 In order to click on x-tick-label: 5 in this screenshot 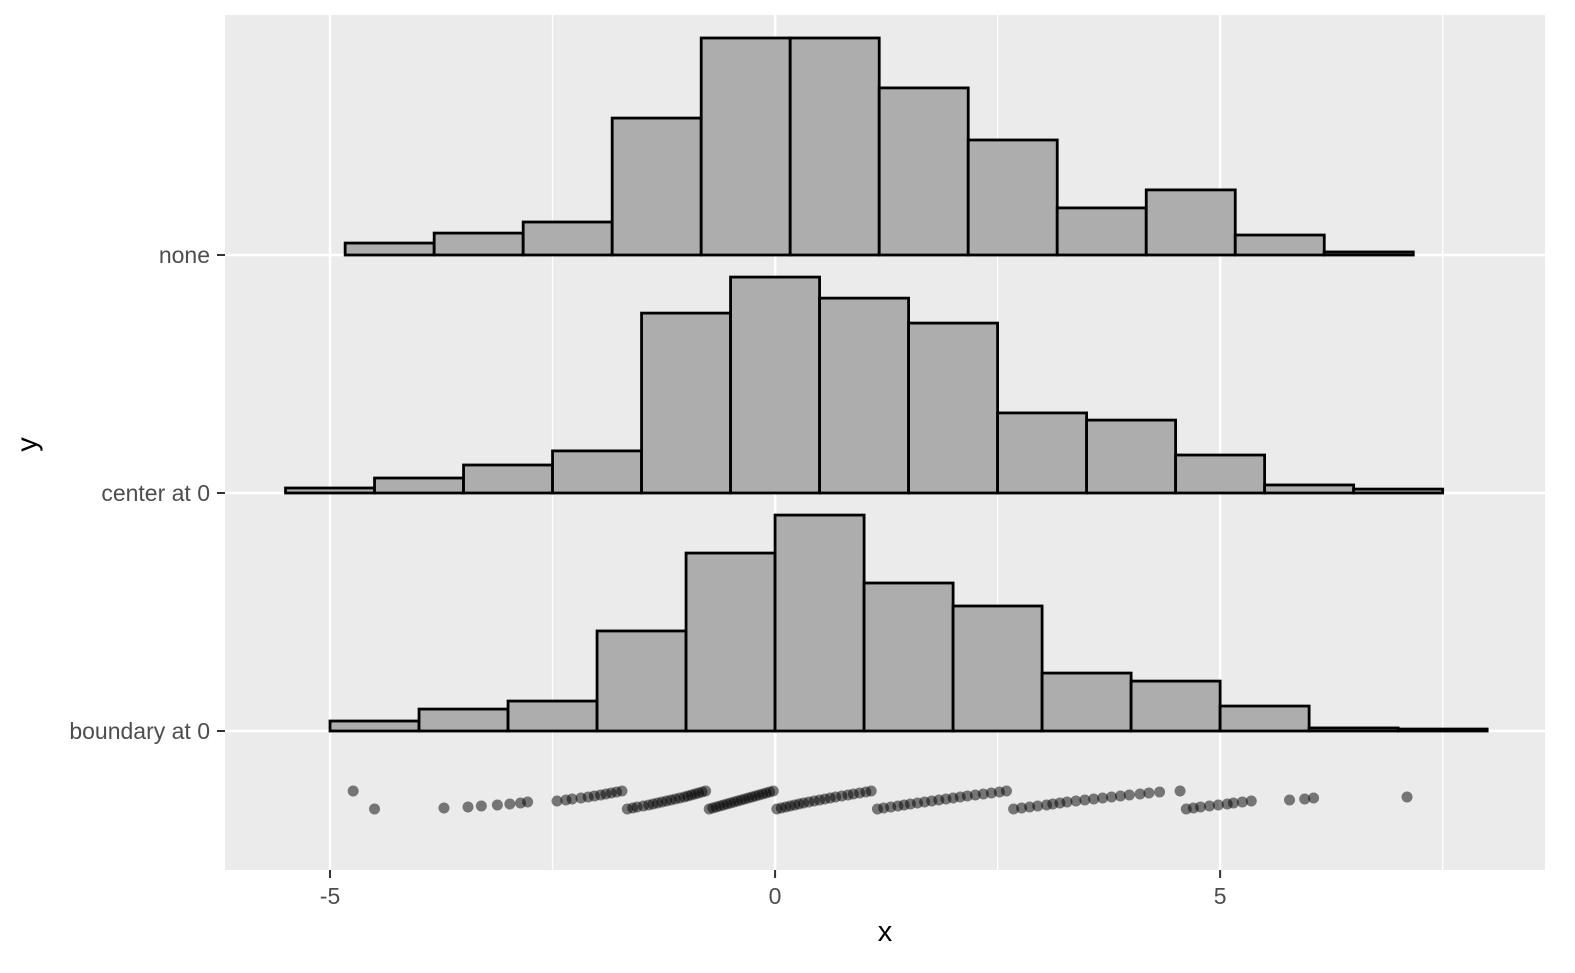, I will do `click(1220, 896)`.